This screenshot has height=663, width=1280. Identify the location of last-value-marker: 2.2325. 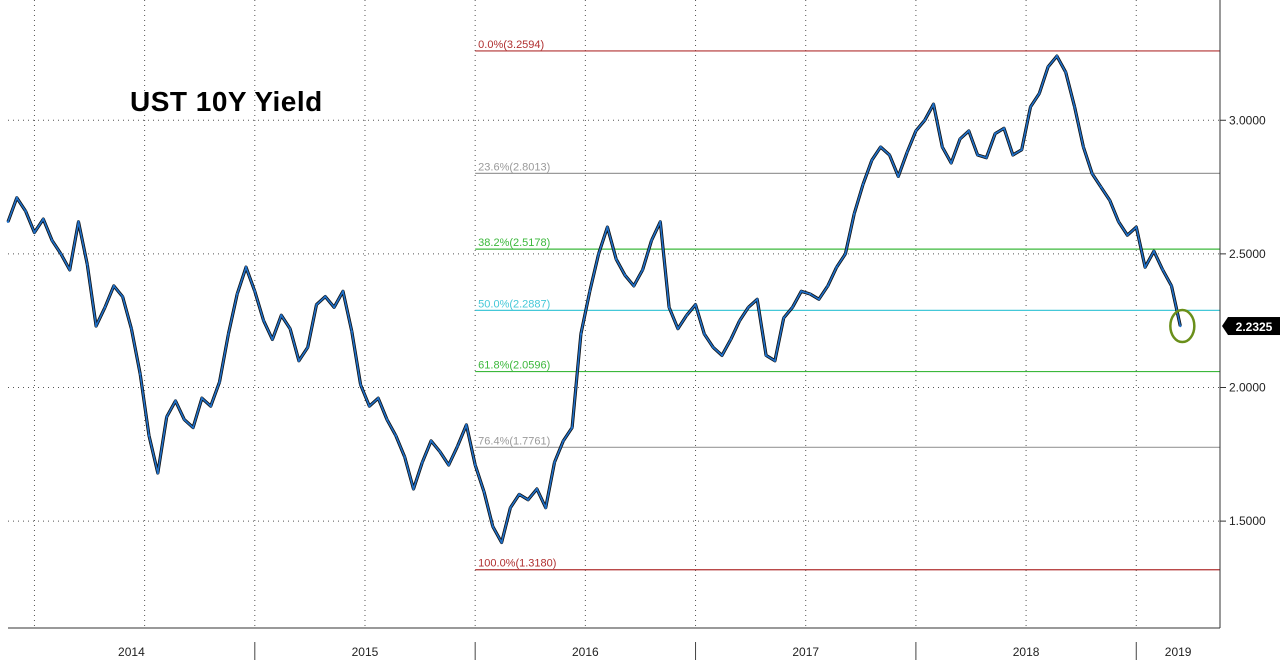
(1224, 326).